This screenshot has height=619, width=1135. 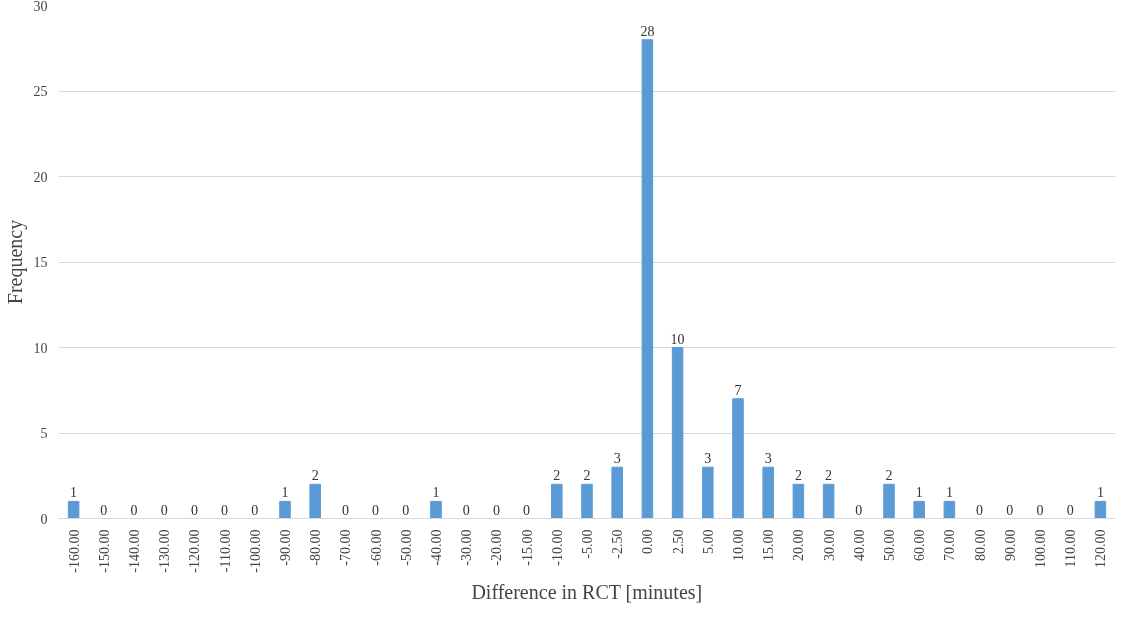 What do you see at coordinates (648, 541) in the screenshot?
I see `x-tick-label: 0.00` at bounding box center [648, 541].